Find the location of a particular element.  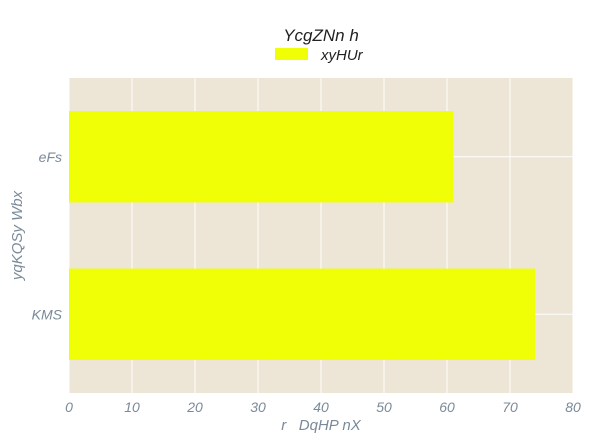

x-tick-label: 80 is located at coordinates (573, 407).